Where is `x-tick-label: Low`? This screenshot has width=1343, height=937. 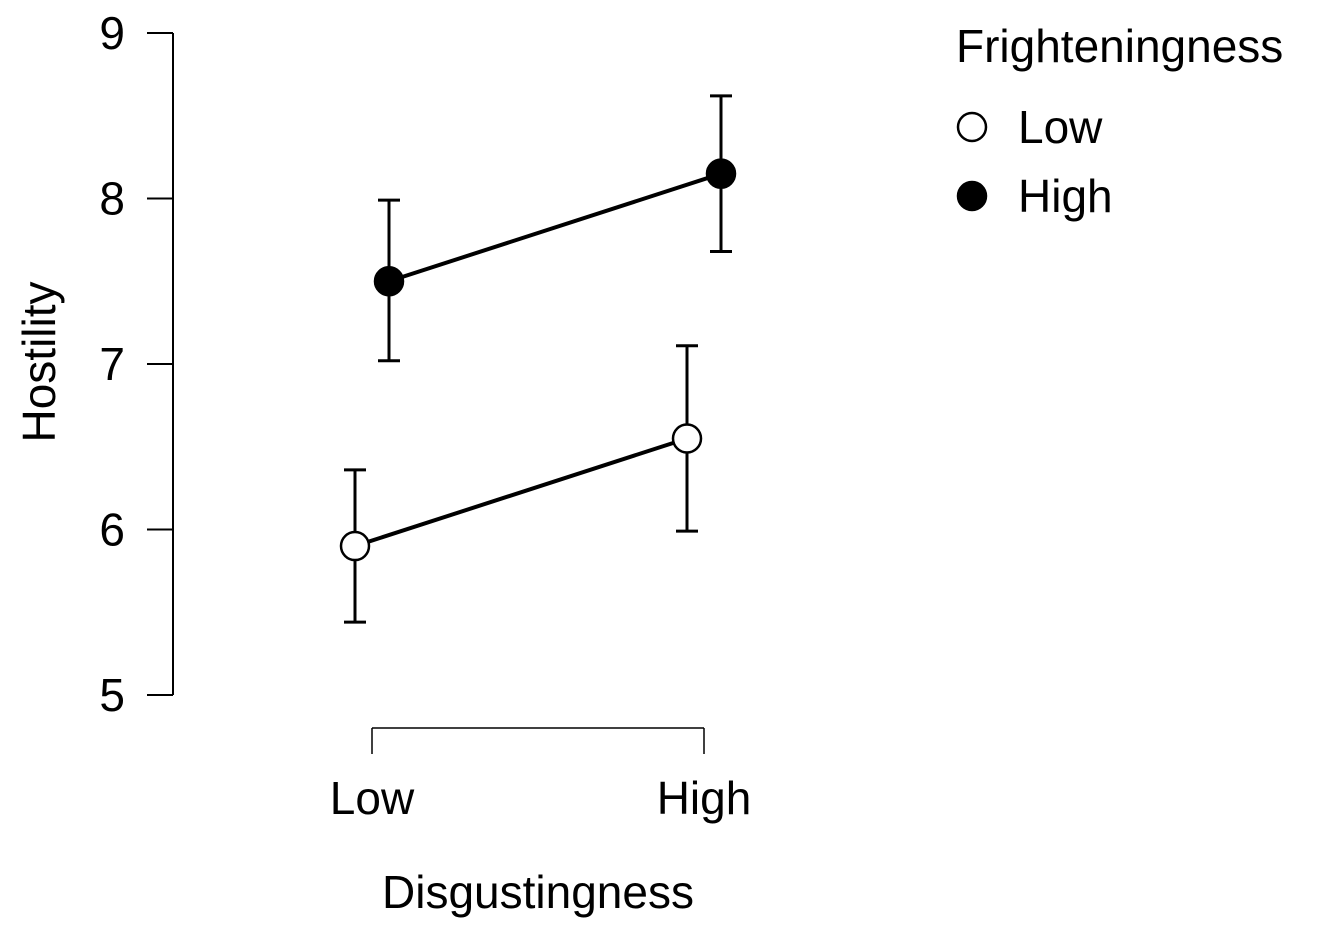 x-tick-label: Low is located at coordinates (372, 798).